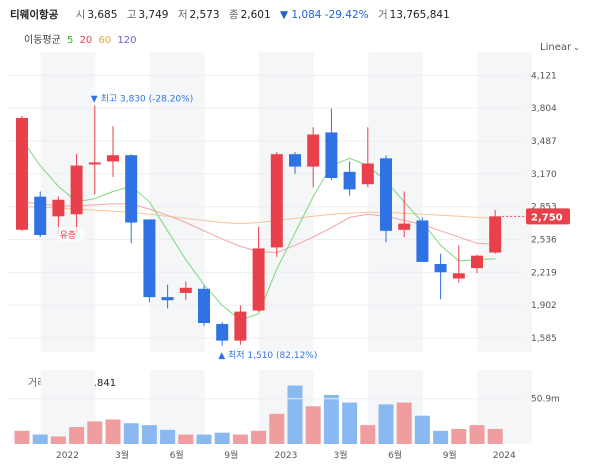  What do you see at coordinates (153, 15) in the screenshot?
I see `high-value: 3,749` at bounding box center [153, 15].